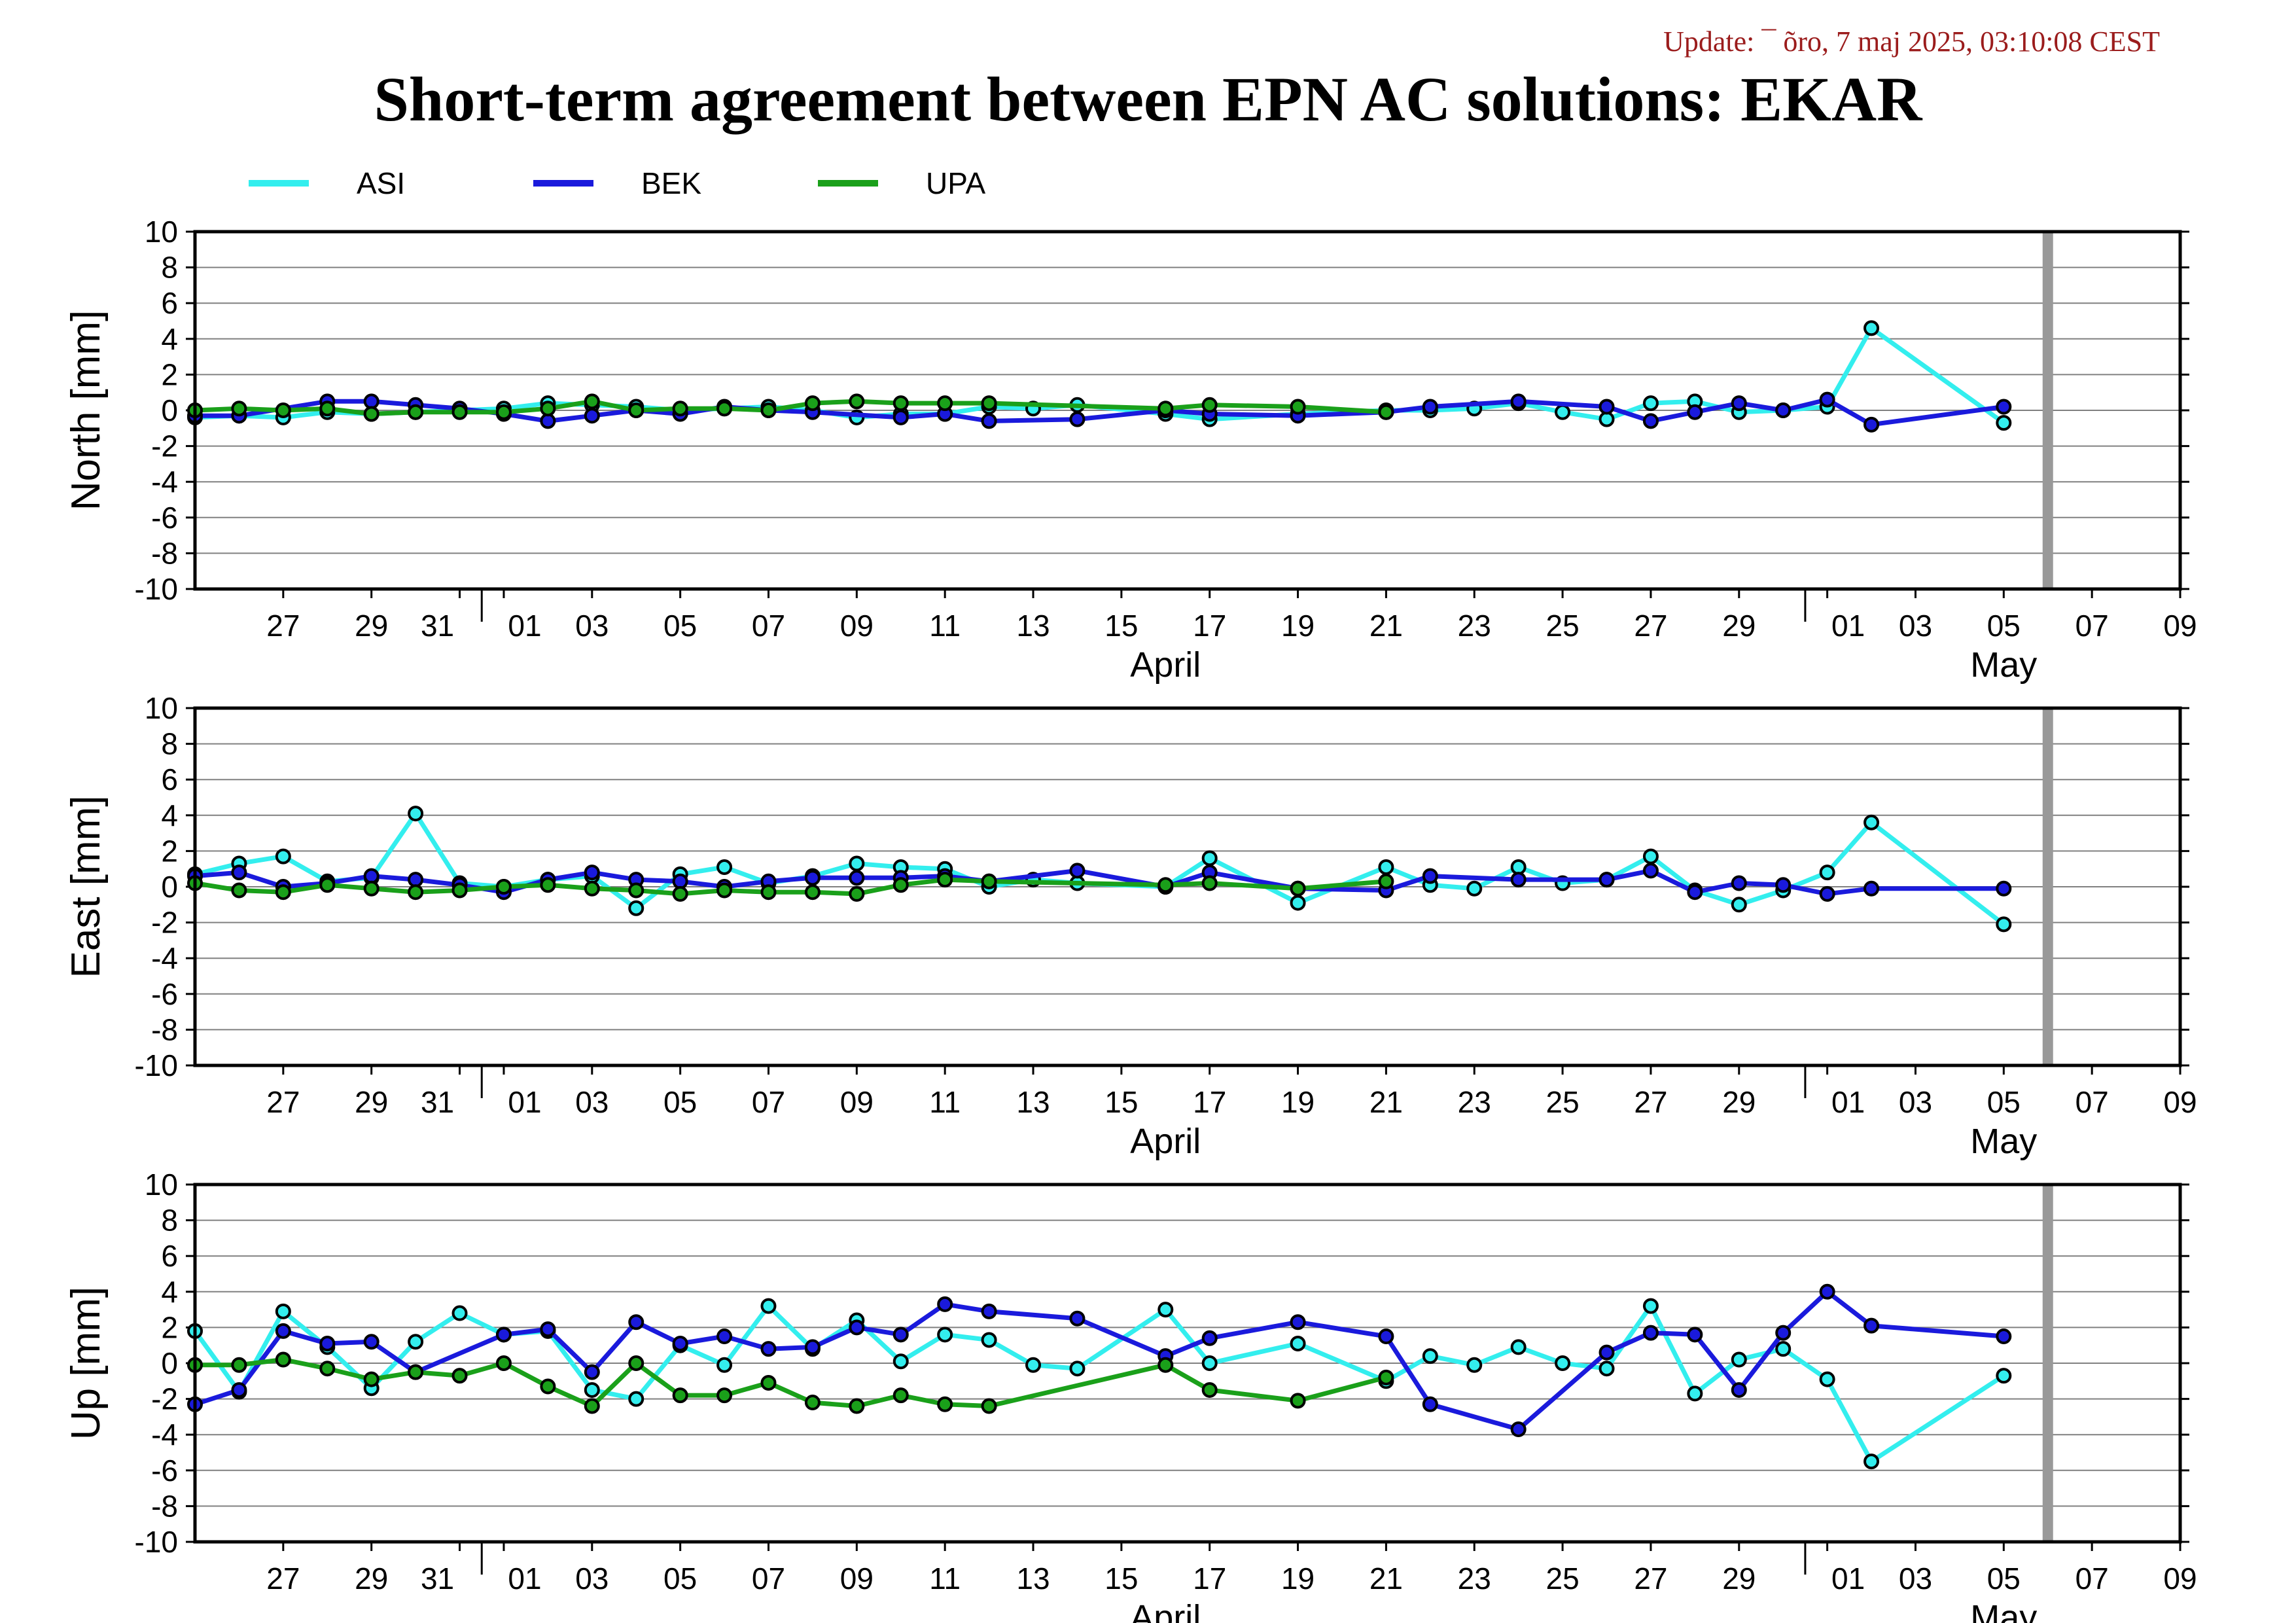  What do you see at coordinates (2004, 1102) in the screenshot?
I see `x-tick-label: 05` at bounding box center [2004, 1102].